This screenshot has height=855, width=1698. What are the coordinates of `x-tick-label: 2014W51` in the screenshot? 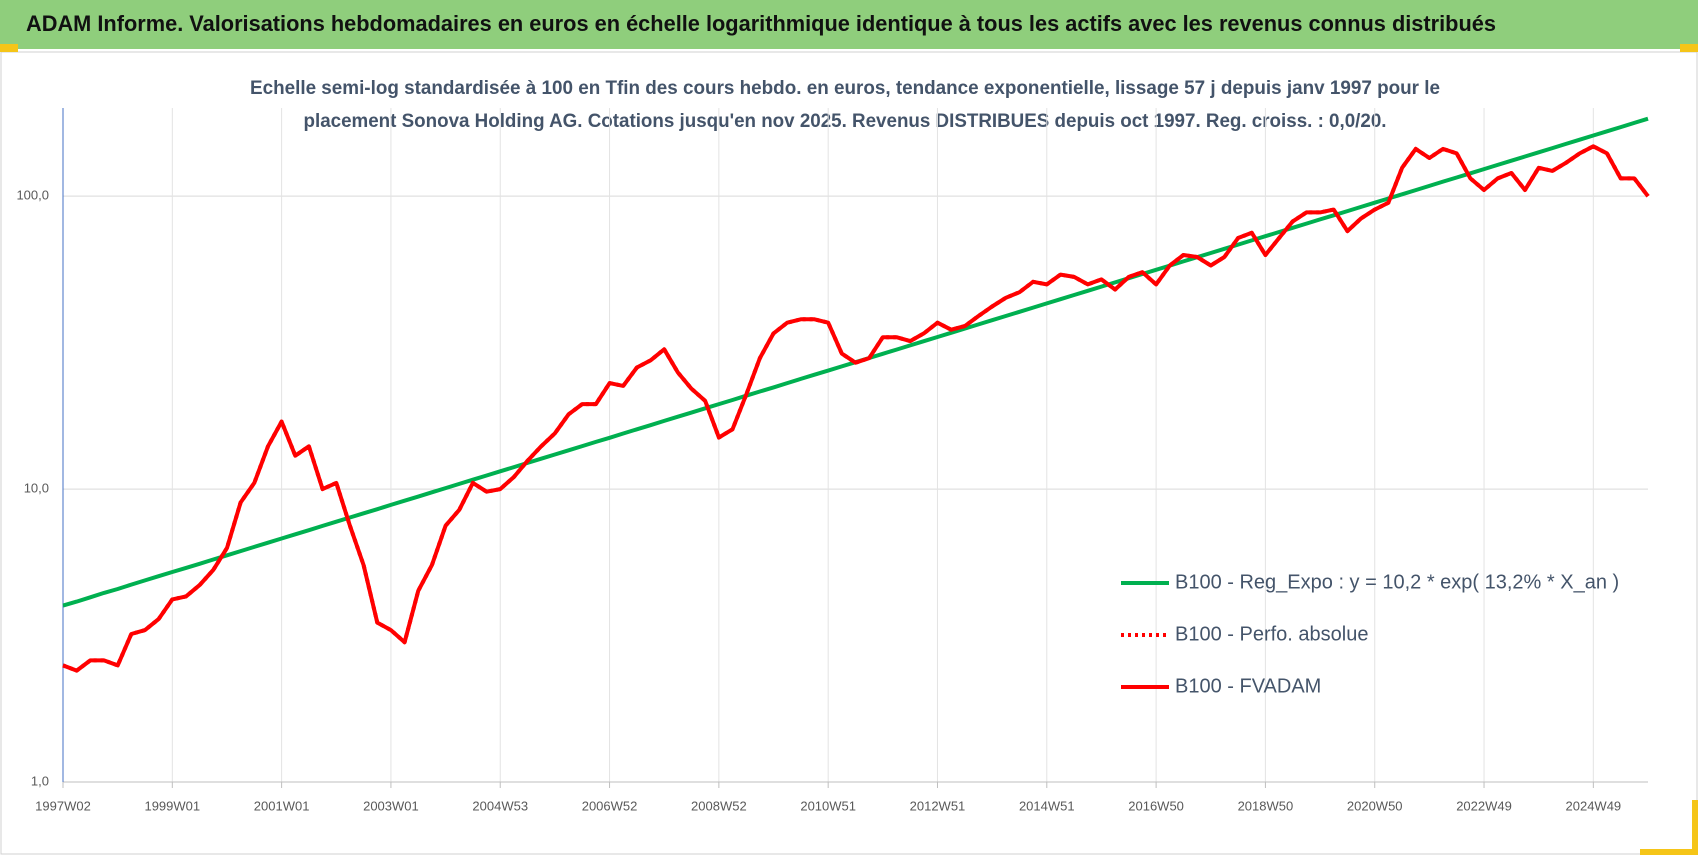 It's located at (1047, 805).